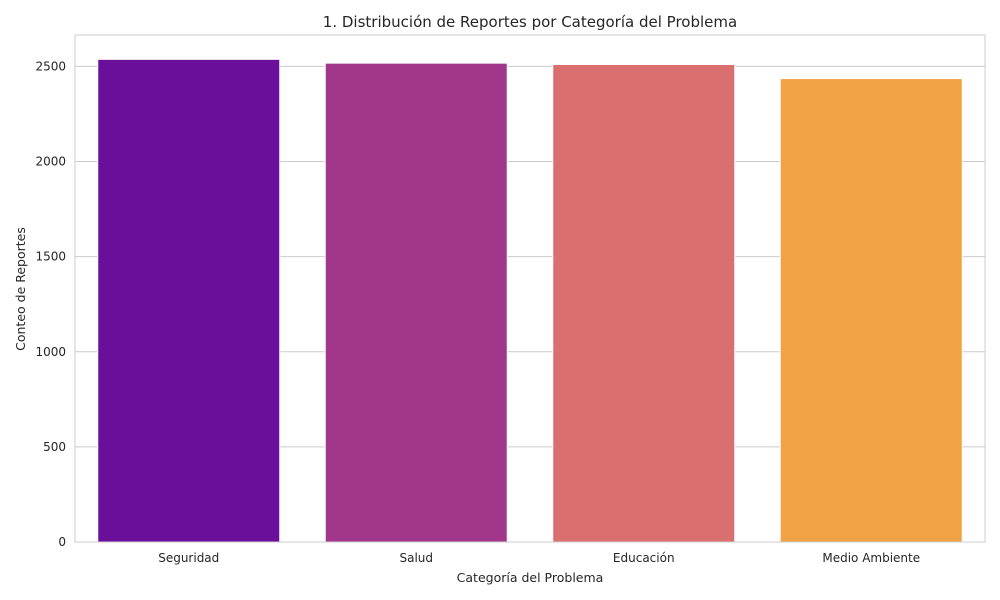  Describe the element at coordinates (416, 558) in the screenshot. I see `x-tick-label: Salud` at that location.